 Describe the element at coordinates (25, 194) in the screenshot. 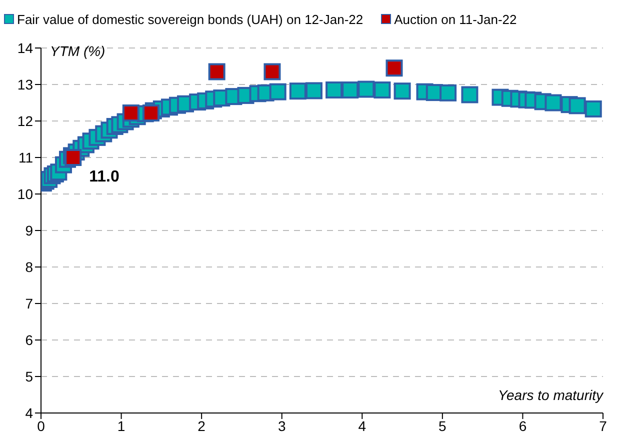

I see `y-tick-label: 10` at that location.